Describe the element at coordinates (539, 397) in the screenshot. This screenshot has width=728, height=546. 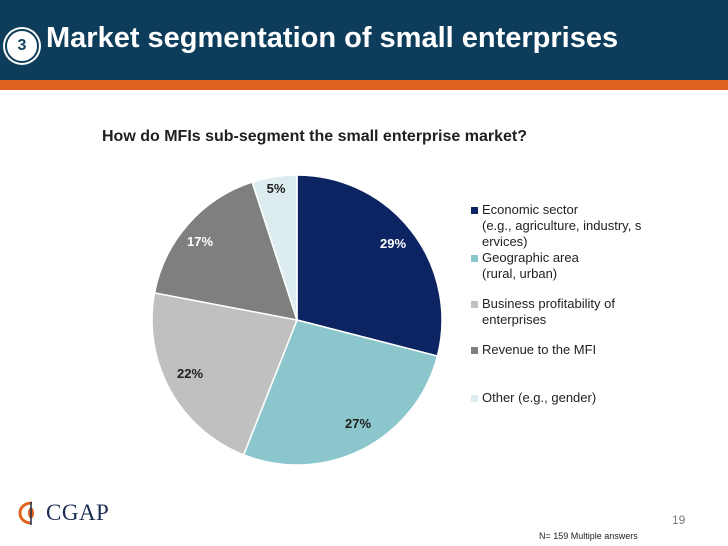
I see `legend-label: Other (e.g., gender)` at that location.